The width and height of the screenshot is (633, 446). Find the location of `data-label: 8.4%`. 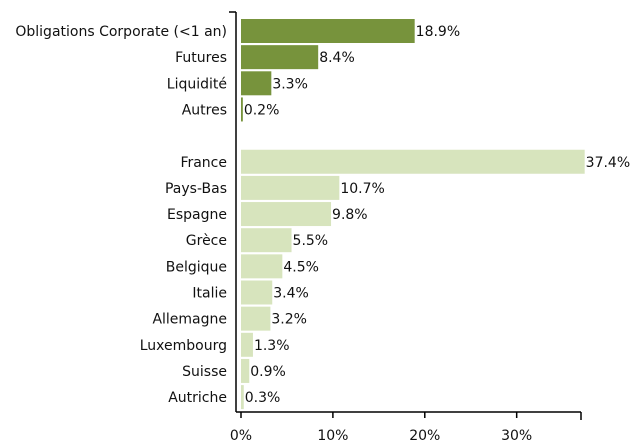

data-label: 8.4% is located at coordinates (337, 58).